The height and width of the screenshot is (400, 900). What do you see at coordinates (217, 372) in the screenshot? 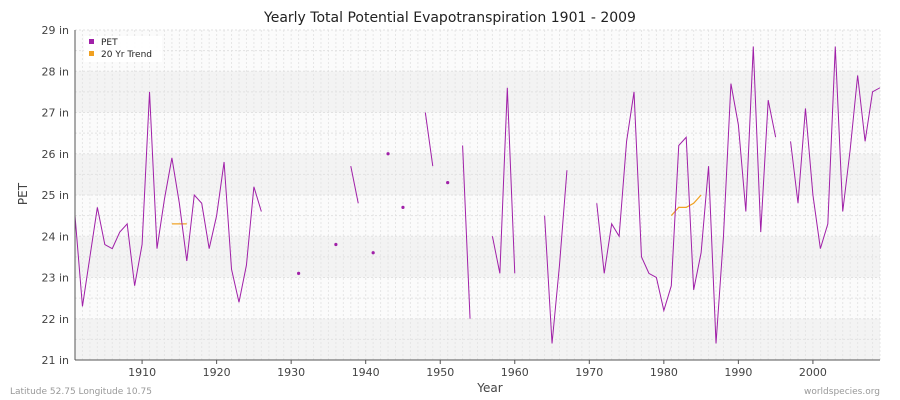
I see `x-tick-label: 1920` at bounding box center [217, 372].